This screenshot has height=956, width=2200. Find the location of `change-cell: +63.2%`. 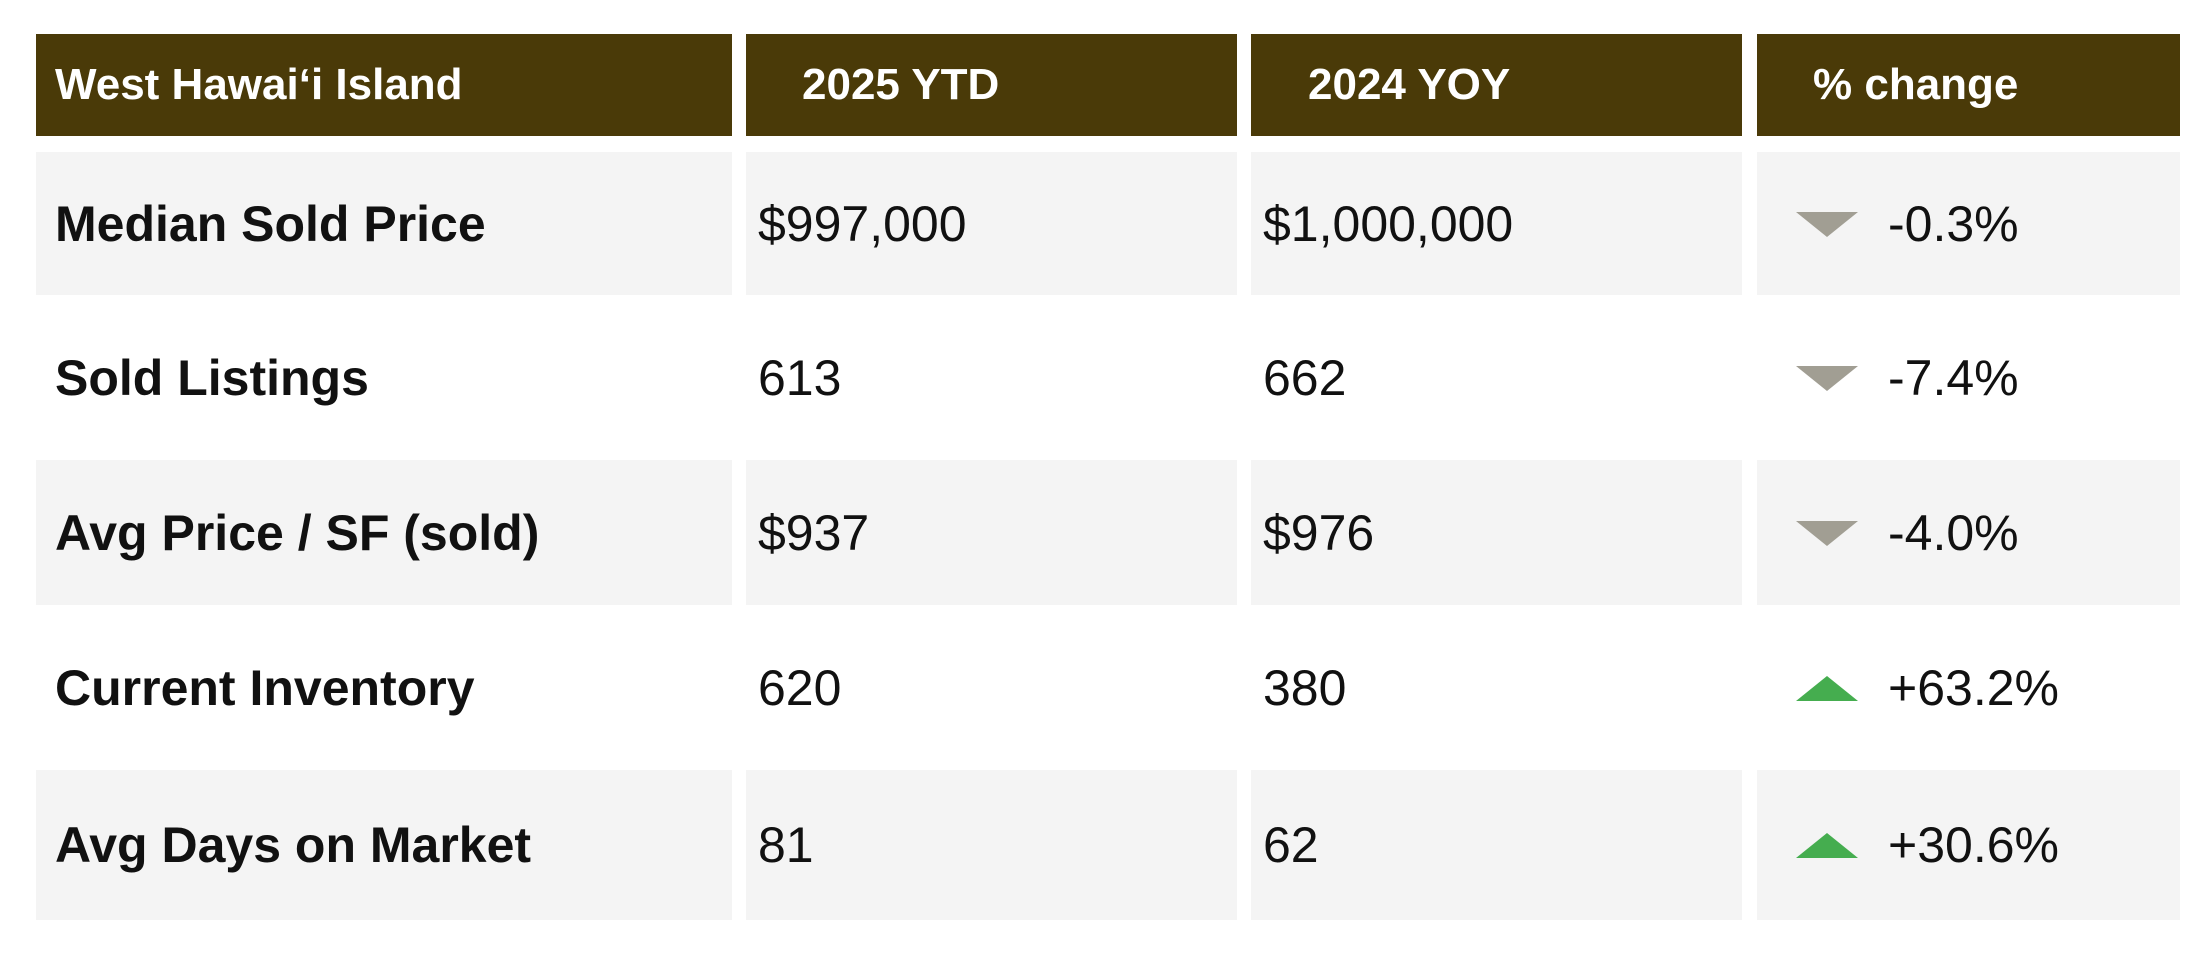

change-cell: +63.2% is located at coordinates (1968, 687).